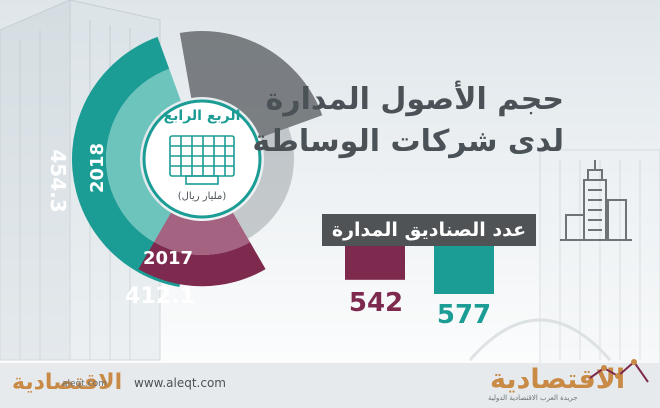 This screenshot has height=408, width=660. I want to click on logo-small: الاقتصادية, so click(67, 382).